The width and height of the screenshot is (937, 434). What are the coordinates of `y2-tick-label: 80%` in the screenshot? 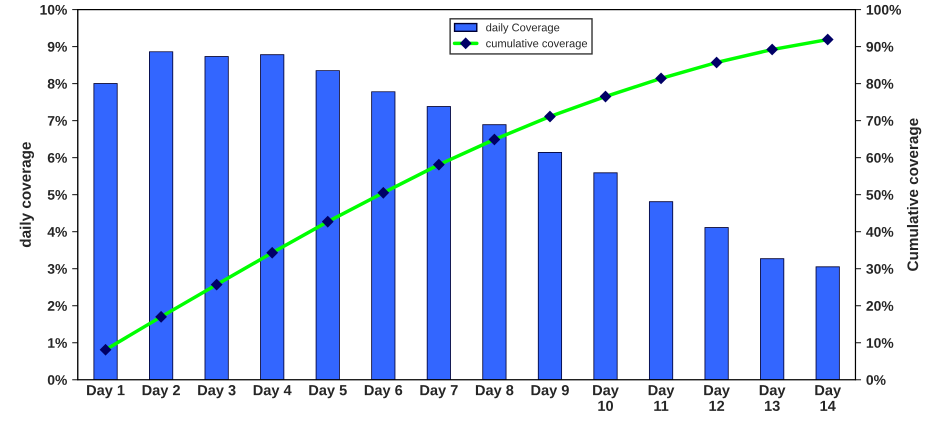 It's located at (880, 83).